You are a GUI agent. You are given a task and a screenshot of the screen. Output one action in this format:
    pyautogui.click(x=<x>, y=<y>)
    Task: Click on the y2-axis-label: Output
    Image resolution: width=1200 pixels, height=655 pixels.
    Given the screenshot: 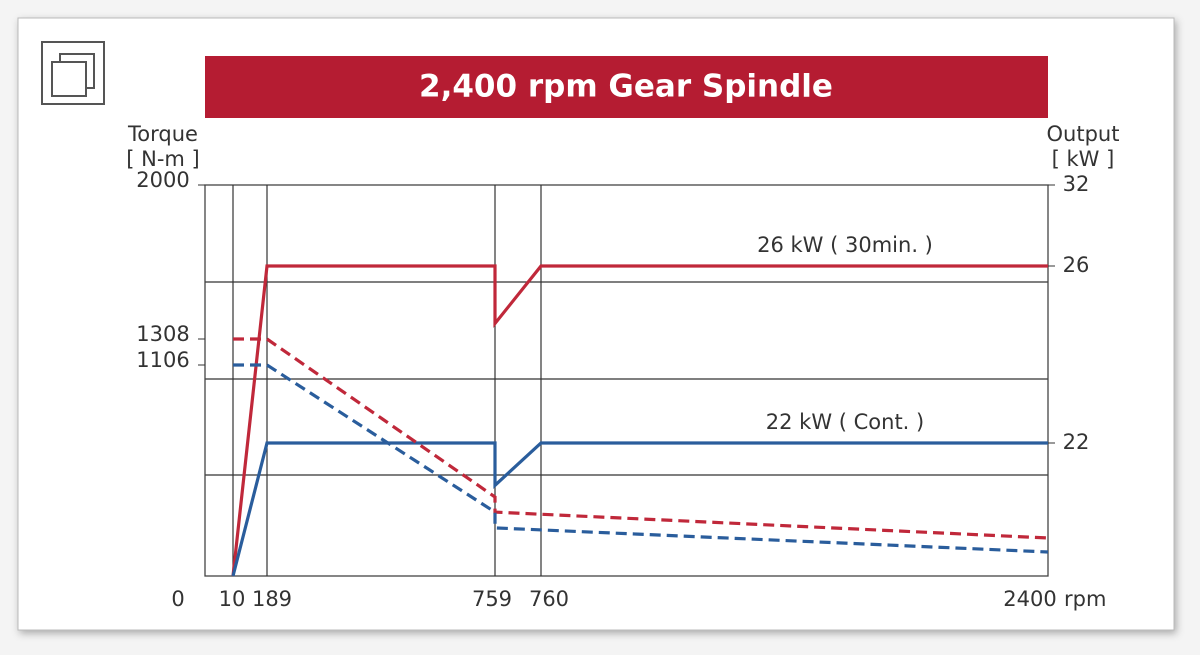 What is the action you would take?
    pyautogui.click(x=1083, y=134)
    